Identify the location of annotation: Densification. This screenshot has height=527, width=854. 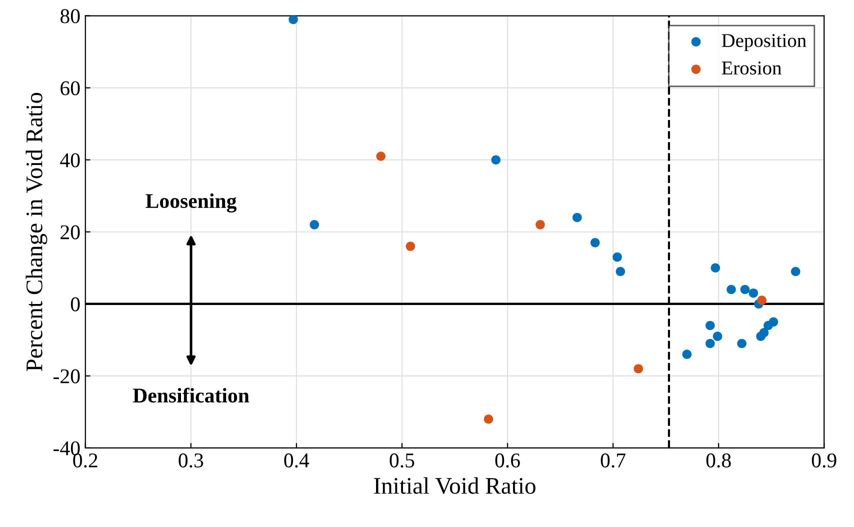
(191, 395).